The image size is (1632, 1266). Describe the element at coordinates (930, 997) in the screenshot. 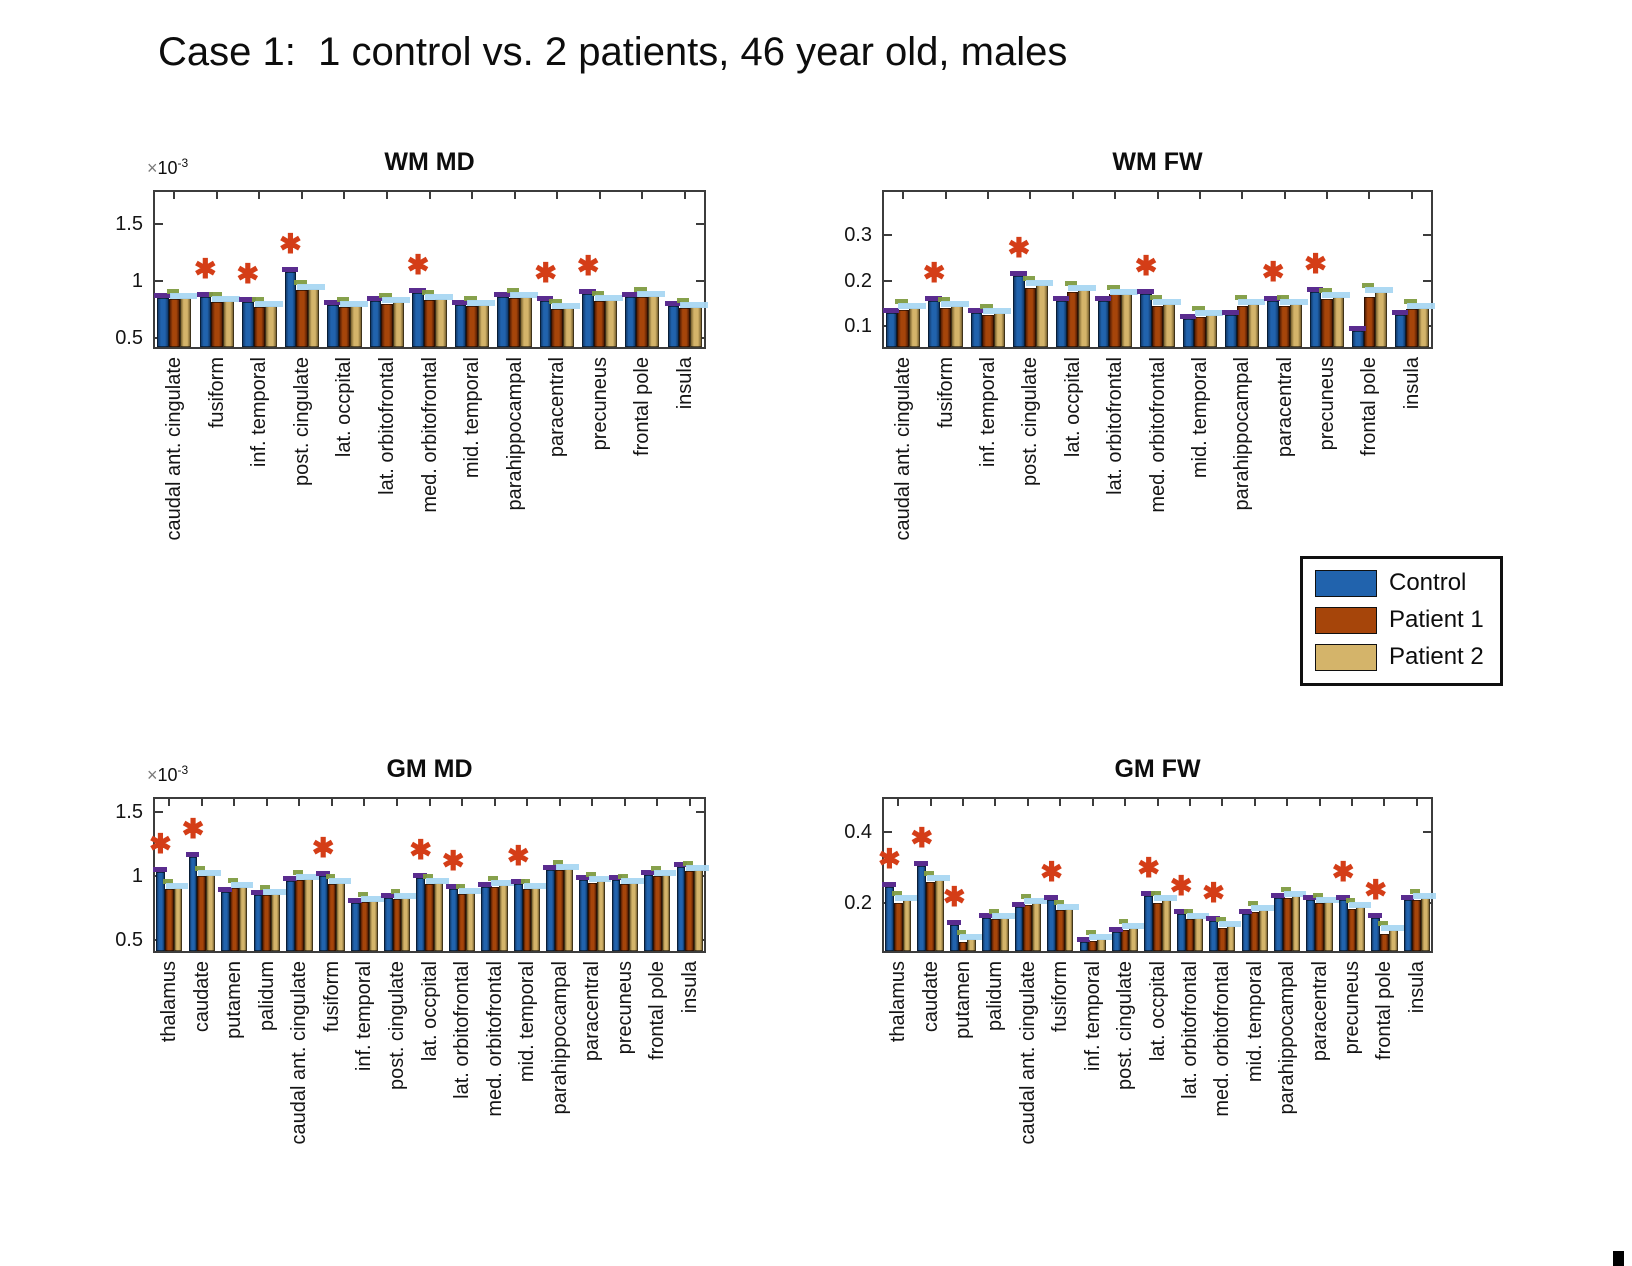

I see `x-category-label: caudate` at that location.